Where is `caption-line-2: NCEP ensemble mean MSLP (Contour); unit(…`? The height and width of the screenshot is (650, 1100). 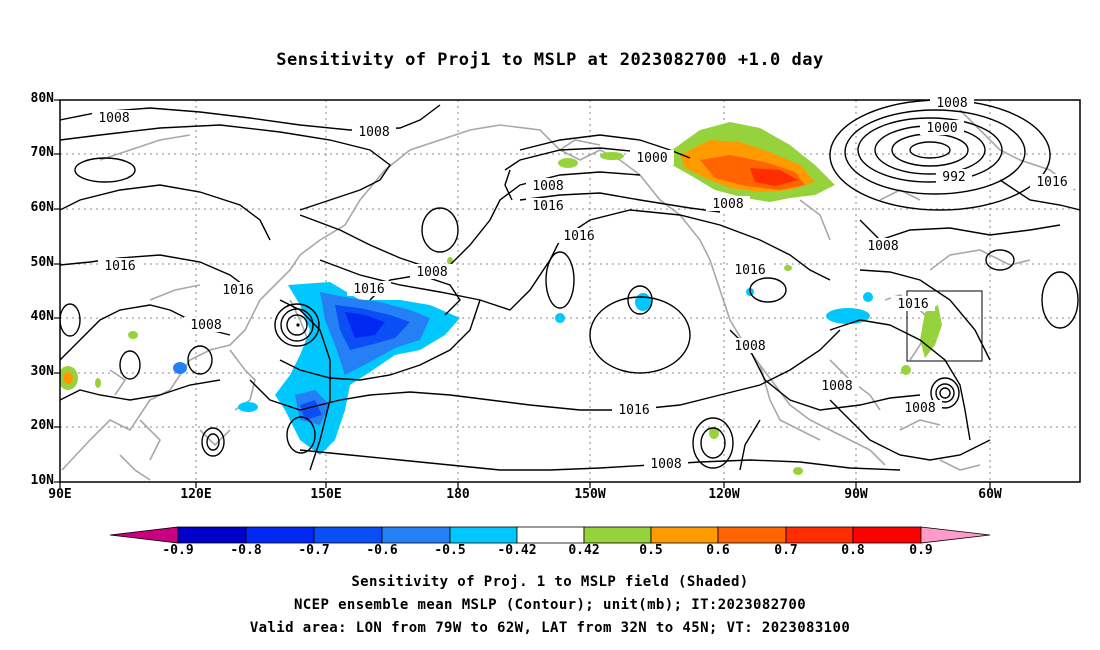
caption-line-2: NCEP ensemble mean MSLP (Contour); unit(… is located at coordinates (550, 605).